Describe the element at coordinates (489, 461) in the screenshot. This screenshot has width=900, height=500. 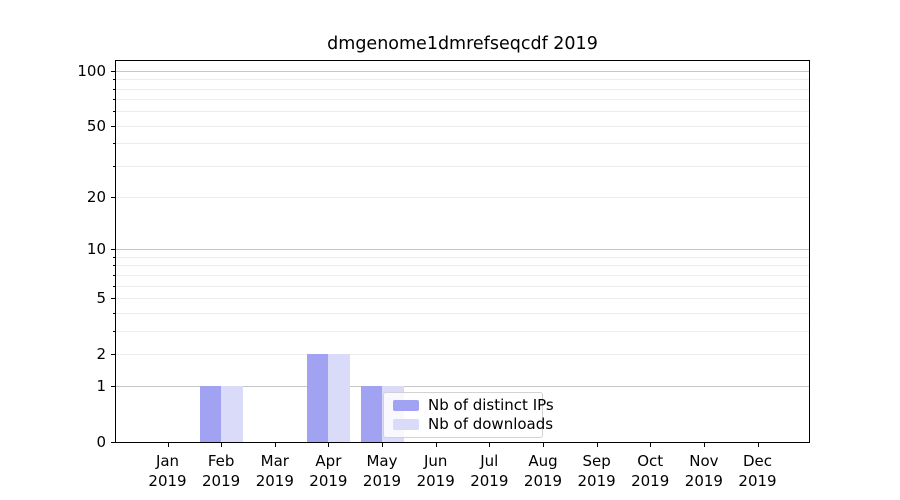
I see `x-tick-month: Jul` at that location.